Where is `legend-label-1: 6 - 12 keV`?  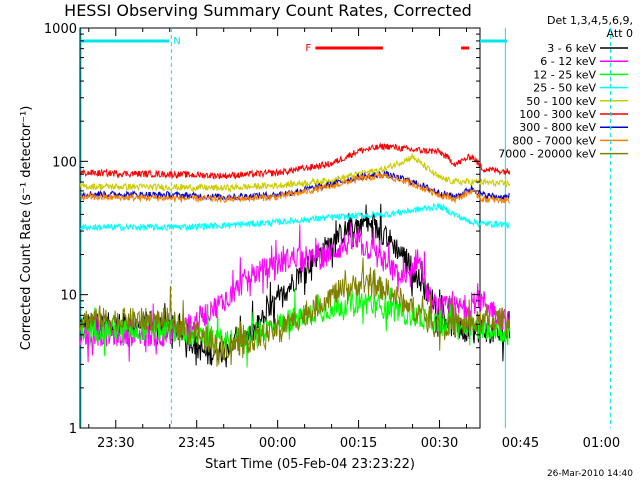 legend-label-1: 6 - 12 keV is located at coordinates (568, 61).